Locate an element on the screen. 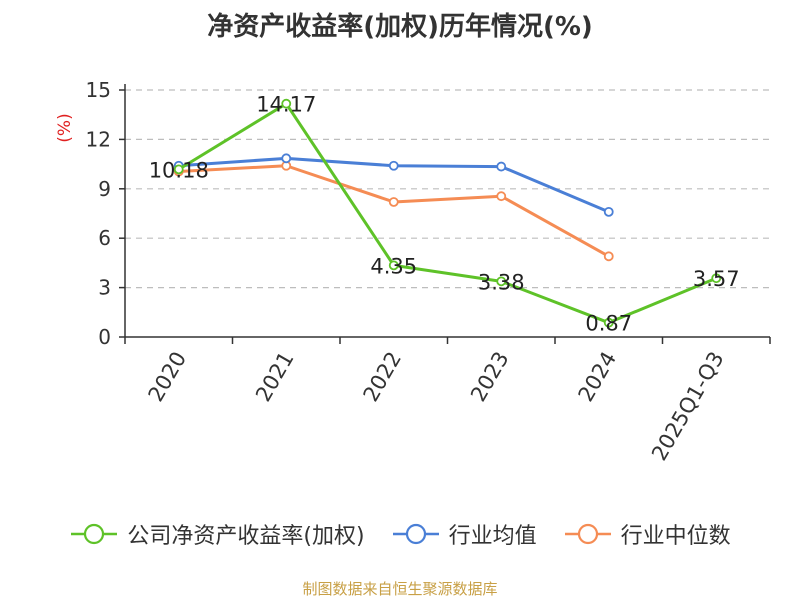  x-tick-label: 2023 is located at coordinates (490, 377).